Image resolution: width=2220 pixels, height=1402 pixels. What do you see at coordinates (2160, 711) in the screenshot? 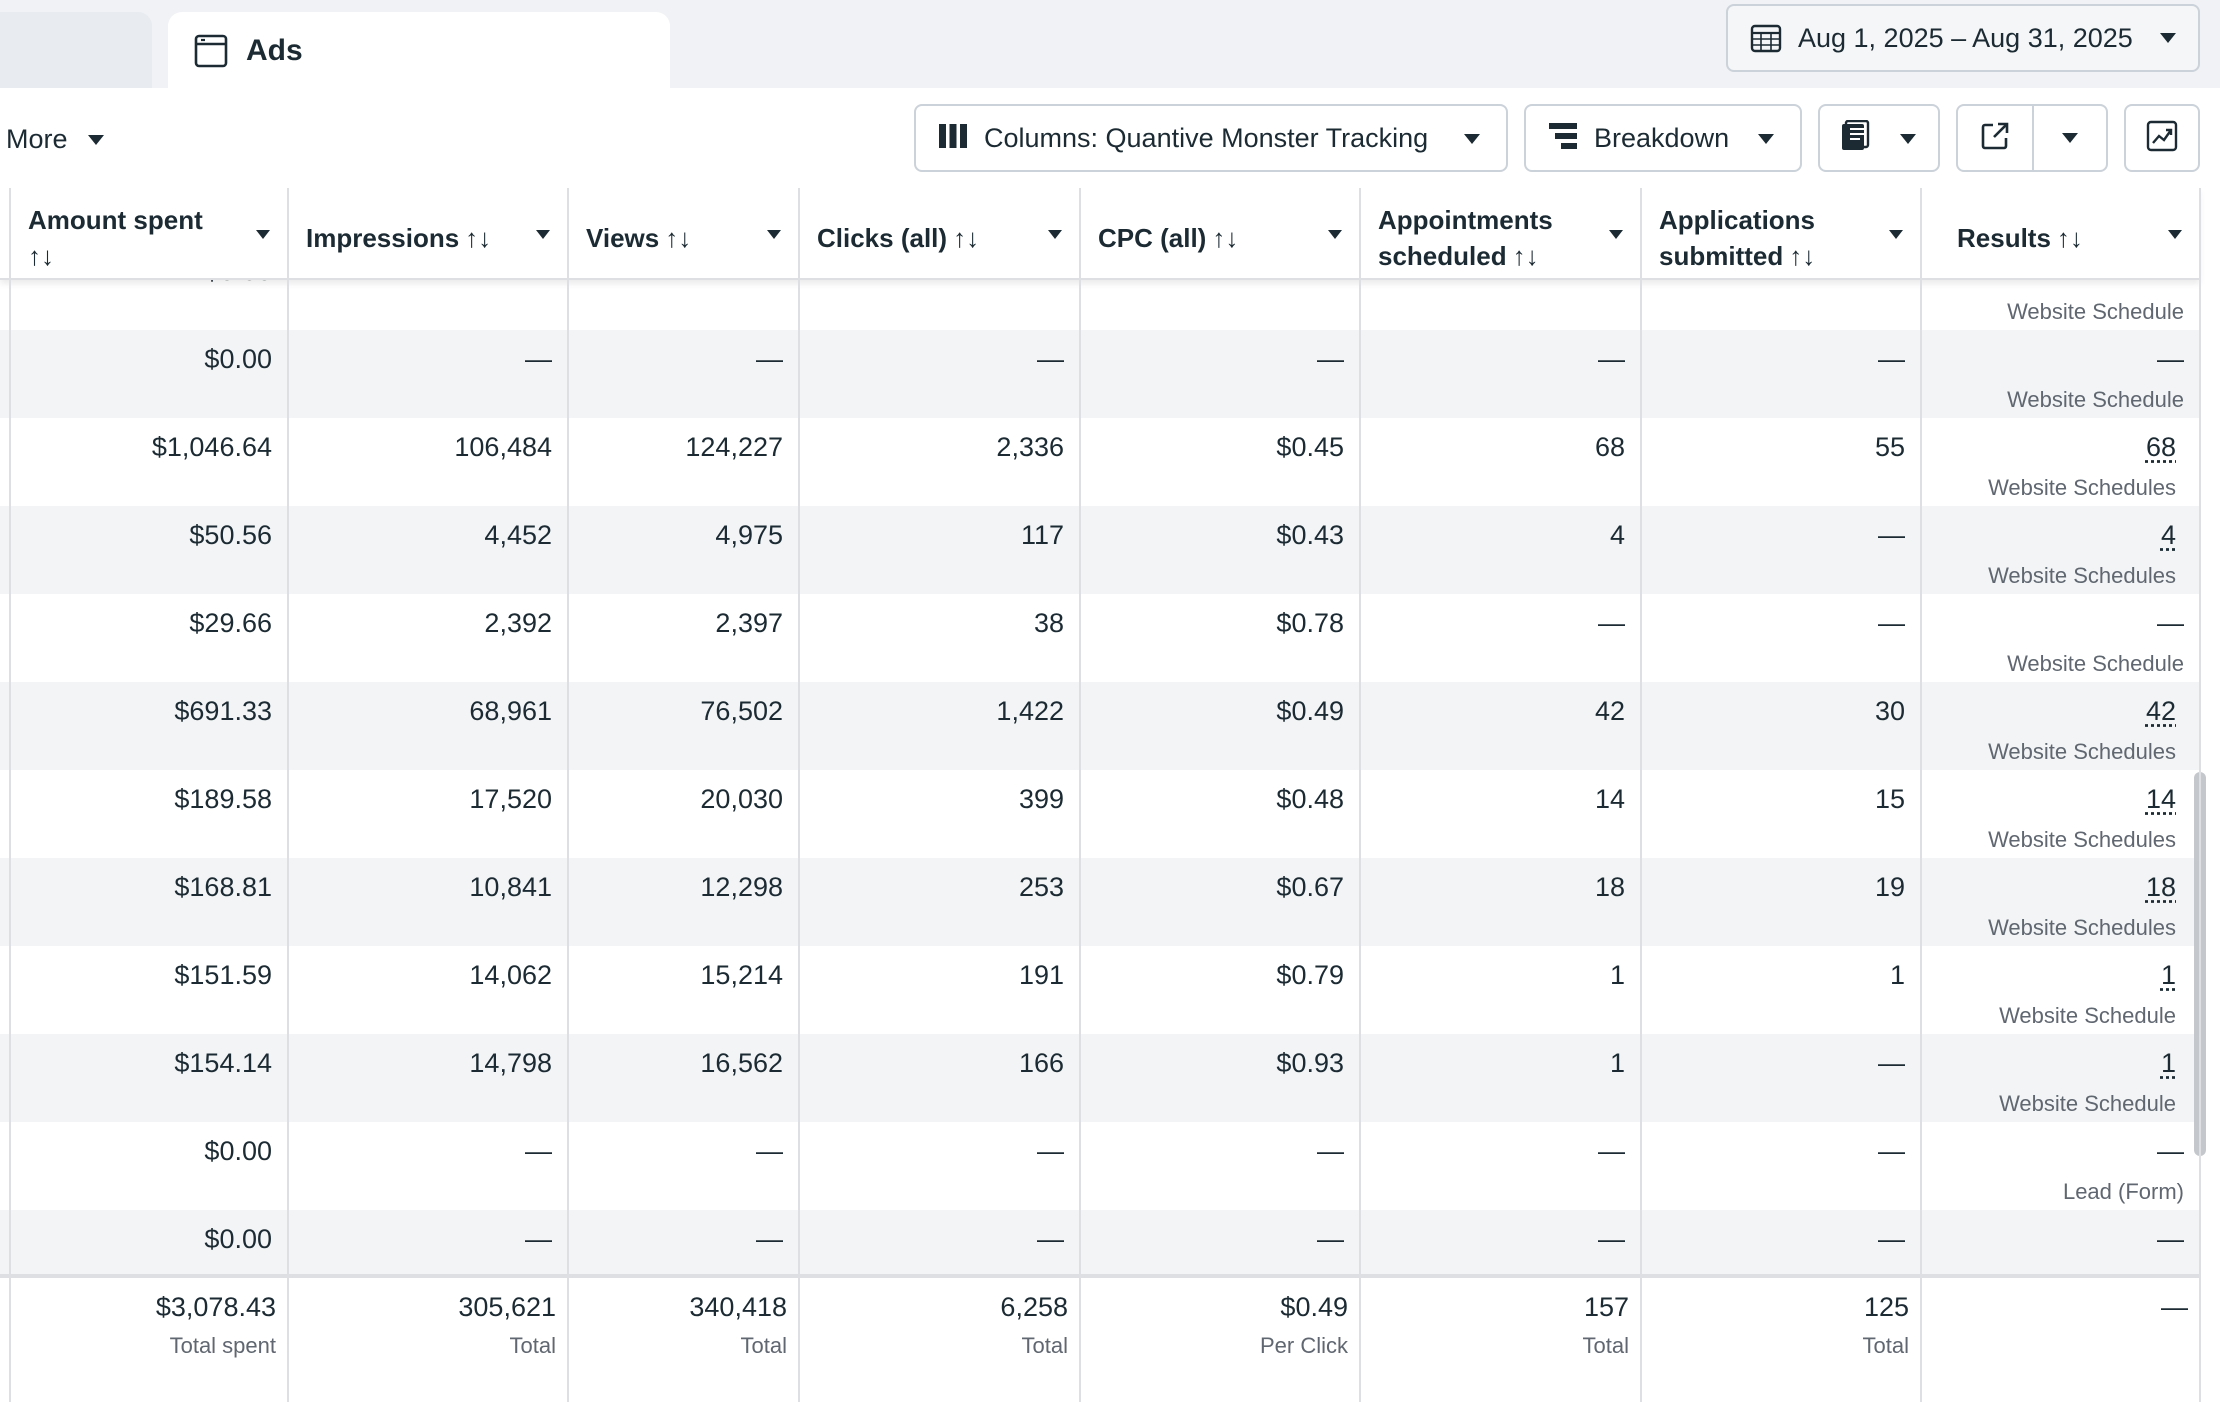
I see `result-value: 42` at bounding box center [2160, 711].